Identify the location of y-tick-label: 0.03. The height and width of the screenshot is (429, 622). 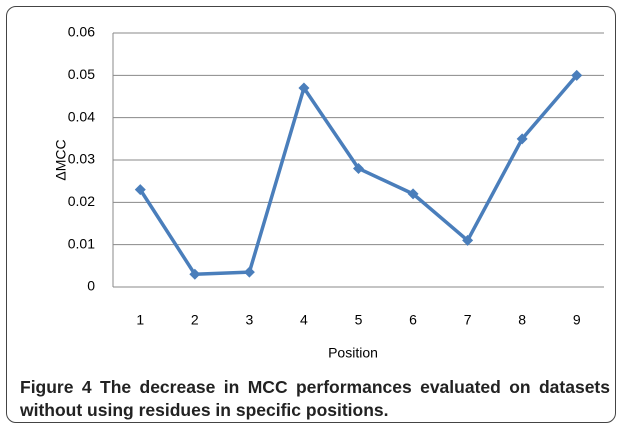
(81, 159).